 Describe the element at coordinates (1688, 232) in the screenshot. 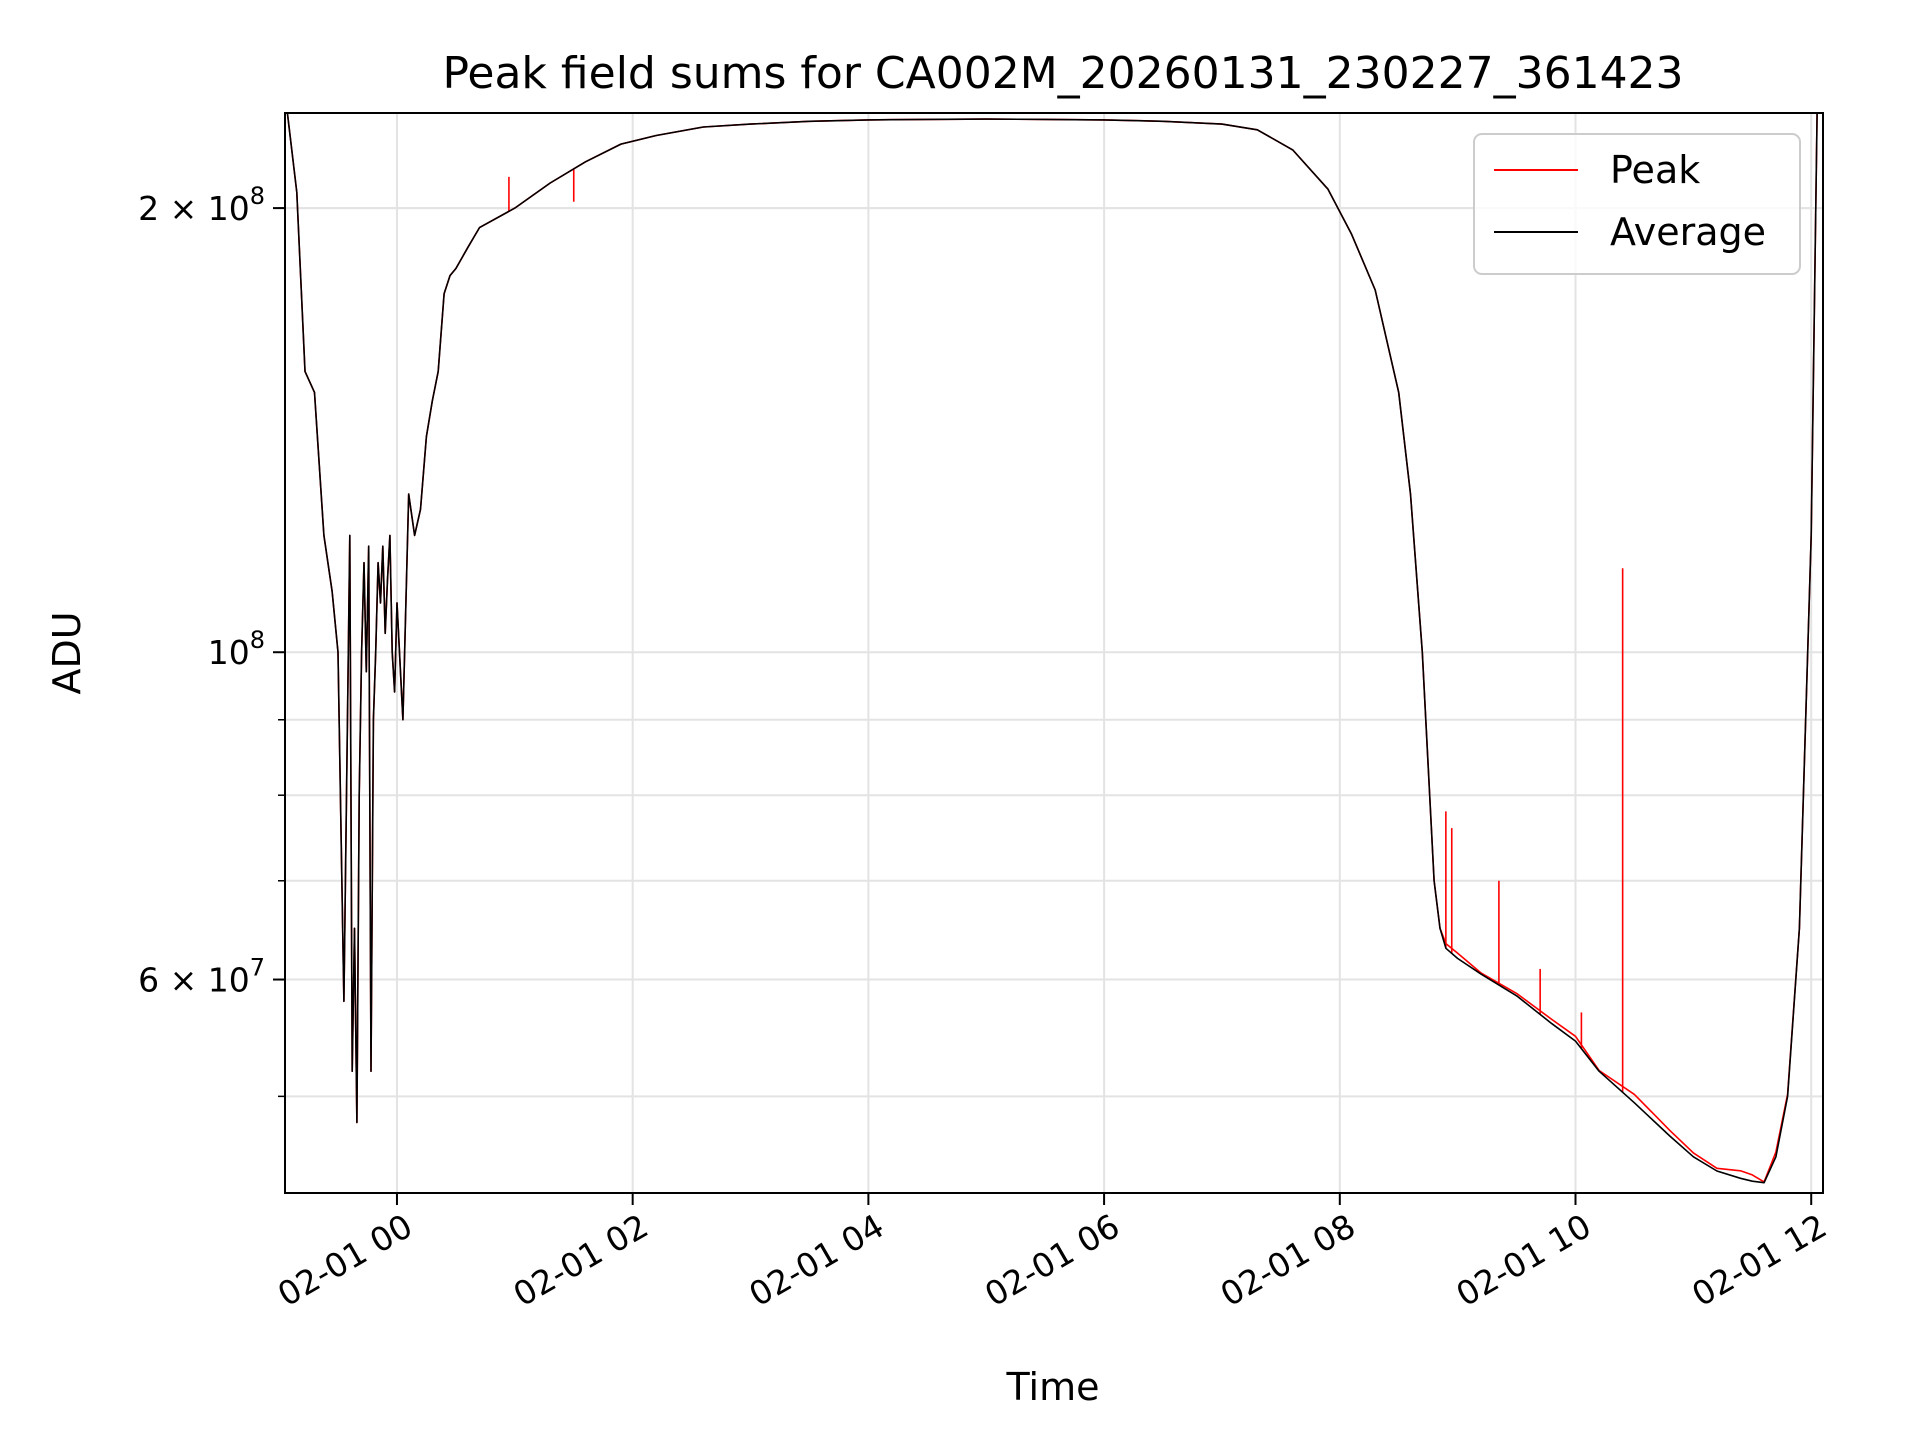

I see `legend-label-average: Average` at that location.